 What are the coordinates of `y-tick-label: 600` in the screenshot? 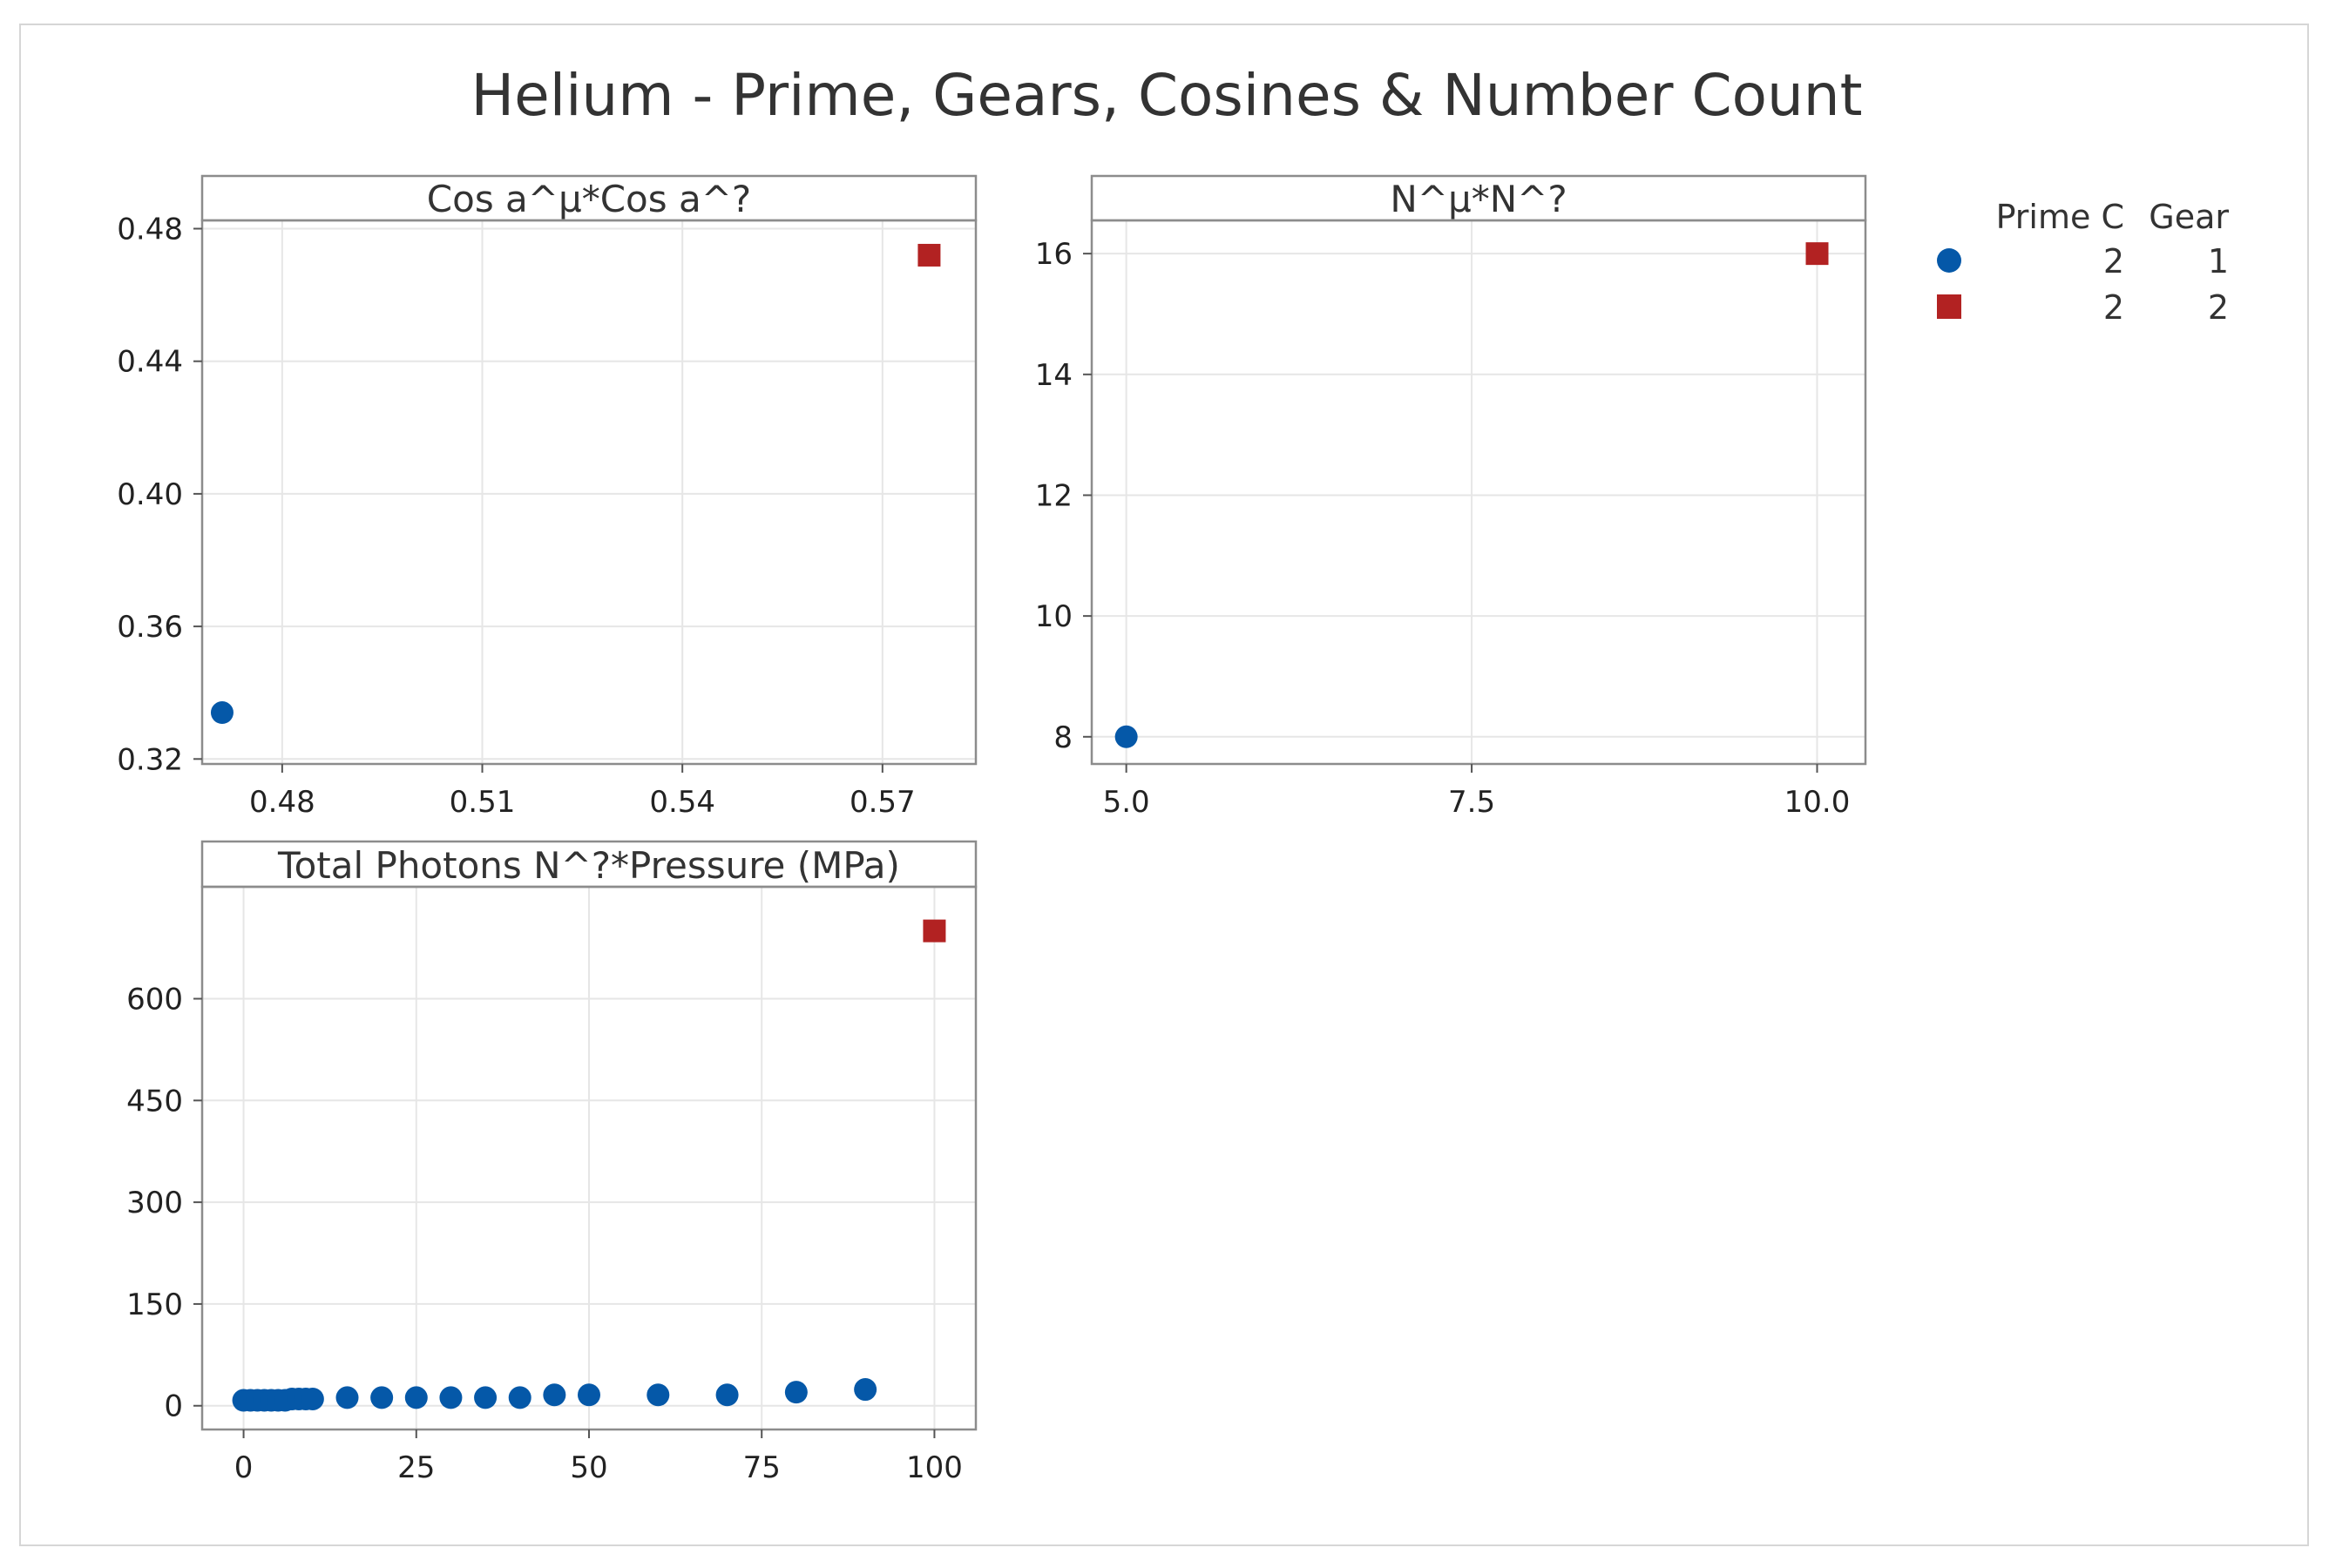 It's located at (154, 999).